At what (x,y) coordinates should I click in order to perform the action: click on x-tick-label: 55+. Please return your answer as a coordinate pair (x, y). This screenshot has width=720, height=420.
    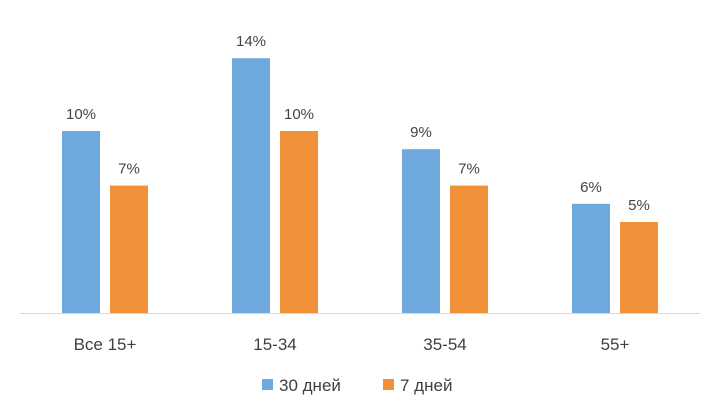
    Looking at the image, I should click on (615, 344).